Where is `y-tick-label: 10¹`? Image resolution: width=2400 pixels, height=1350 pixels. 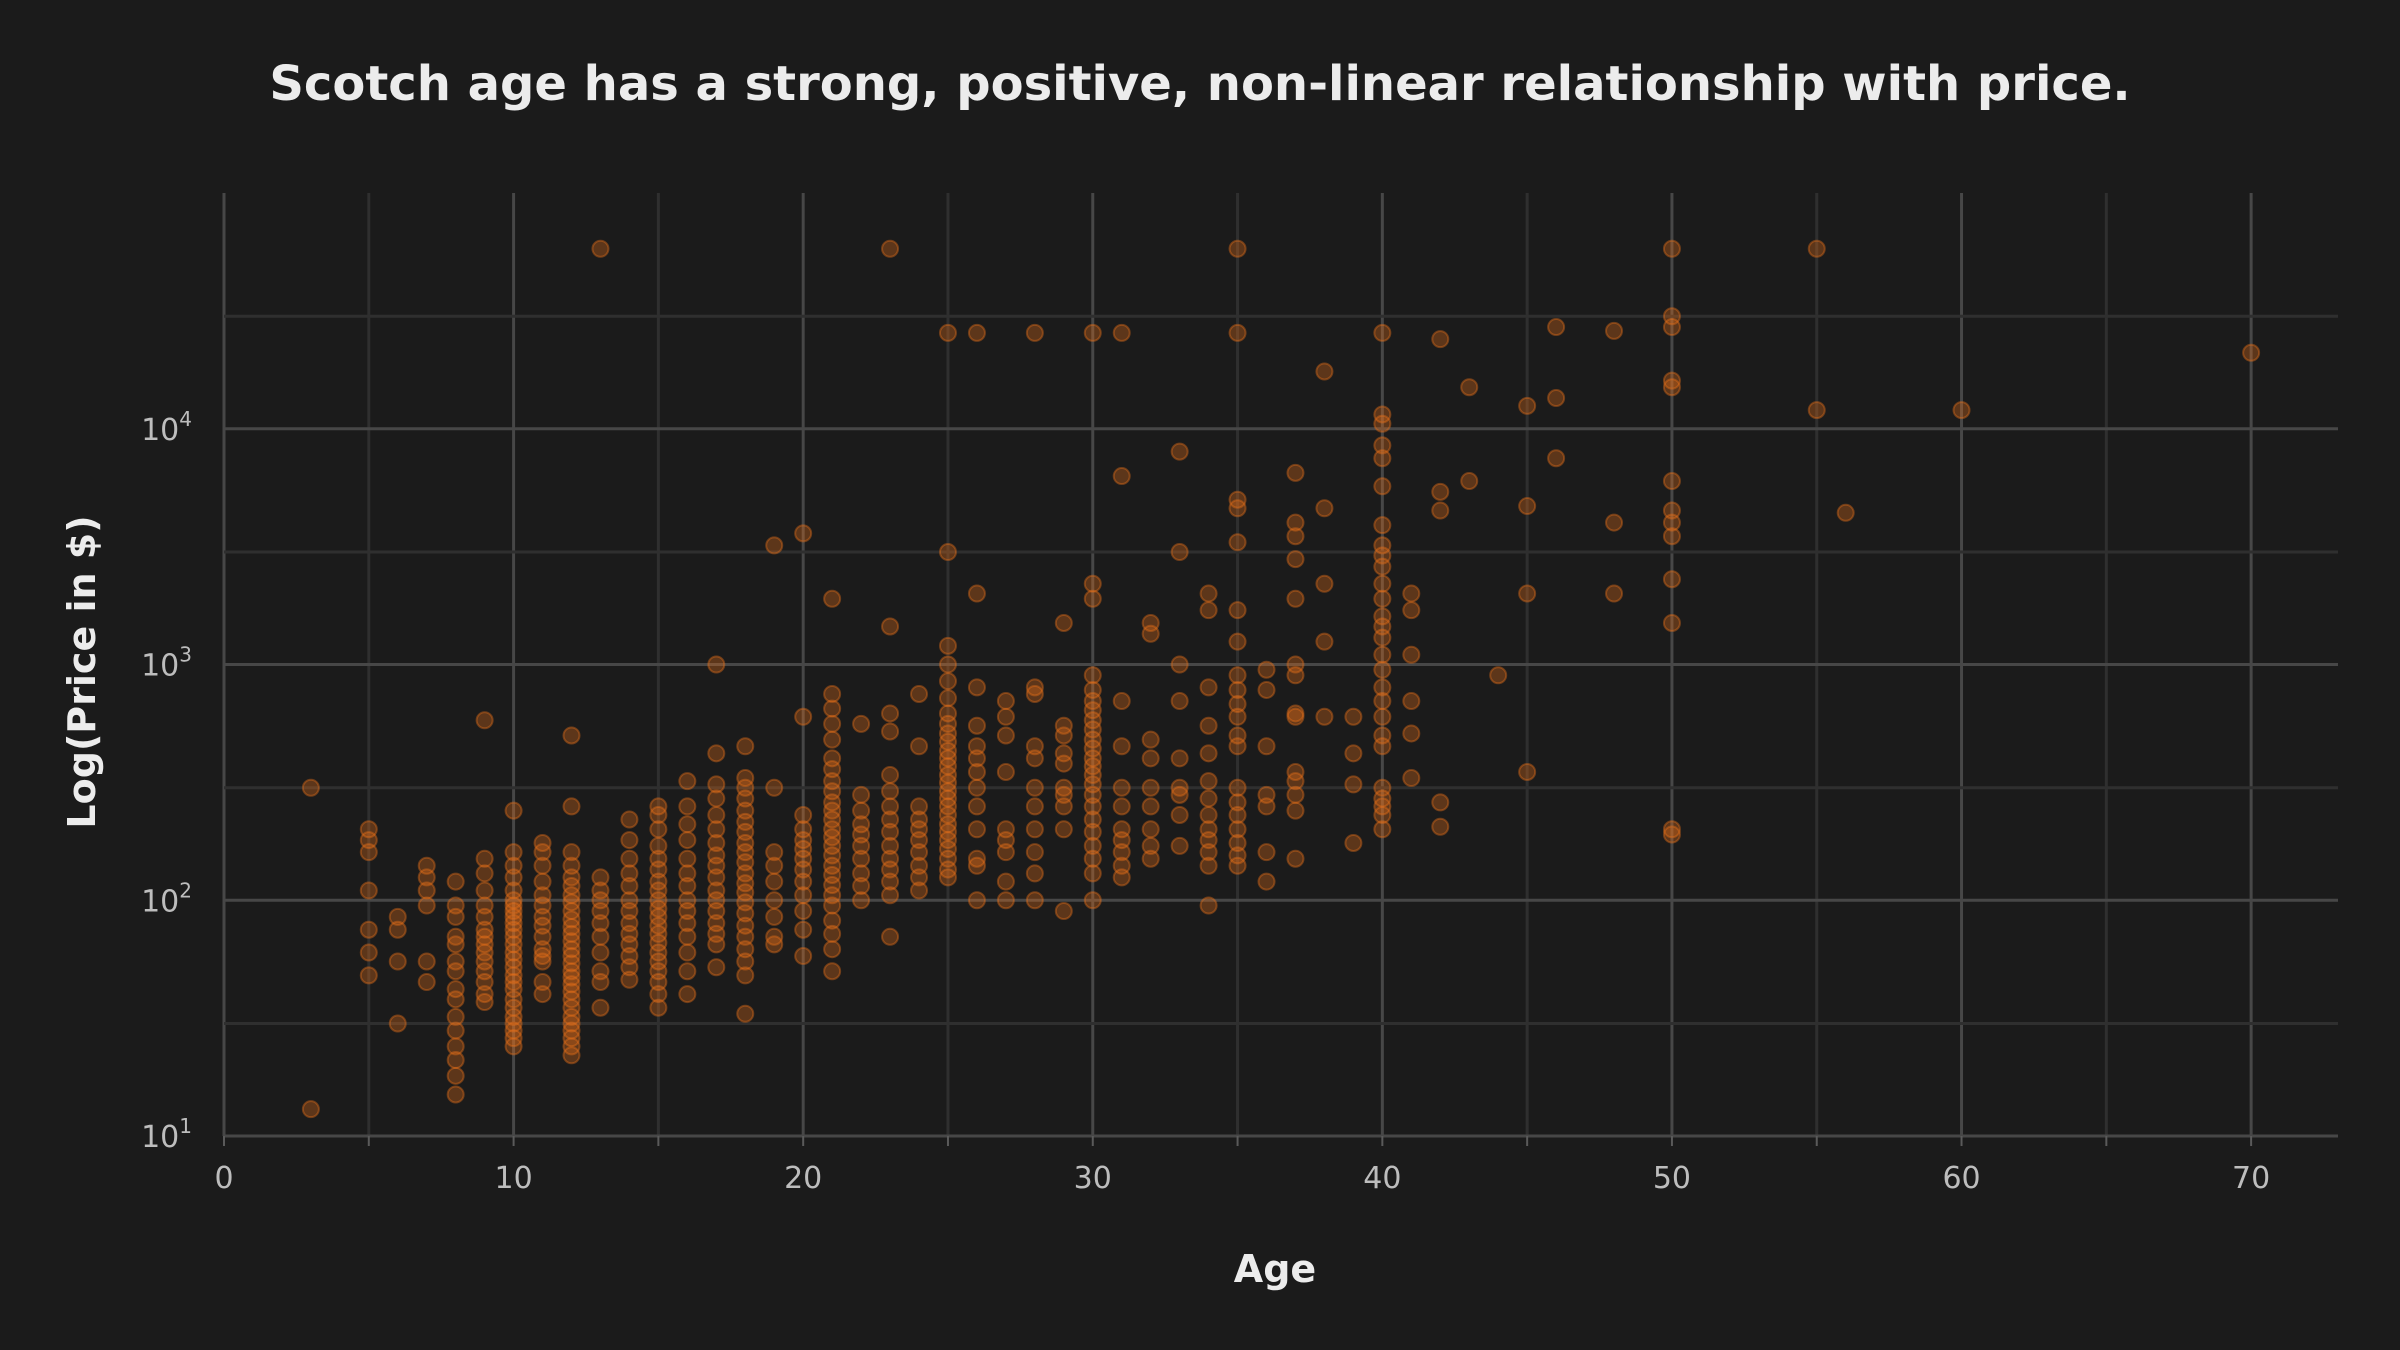 y-tick-label: 10¹ is located at coordinates (166, 1134).